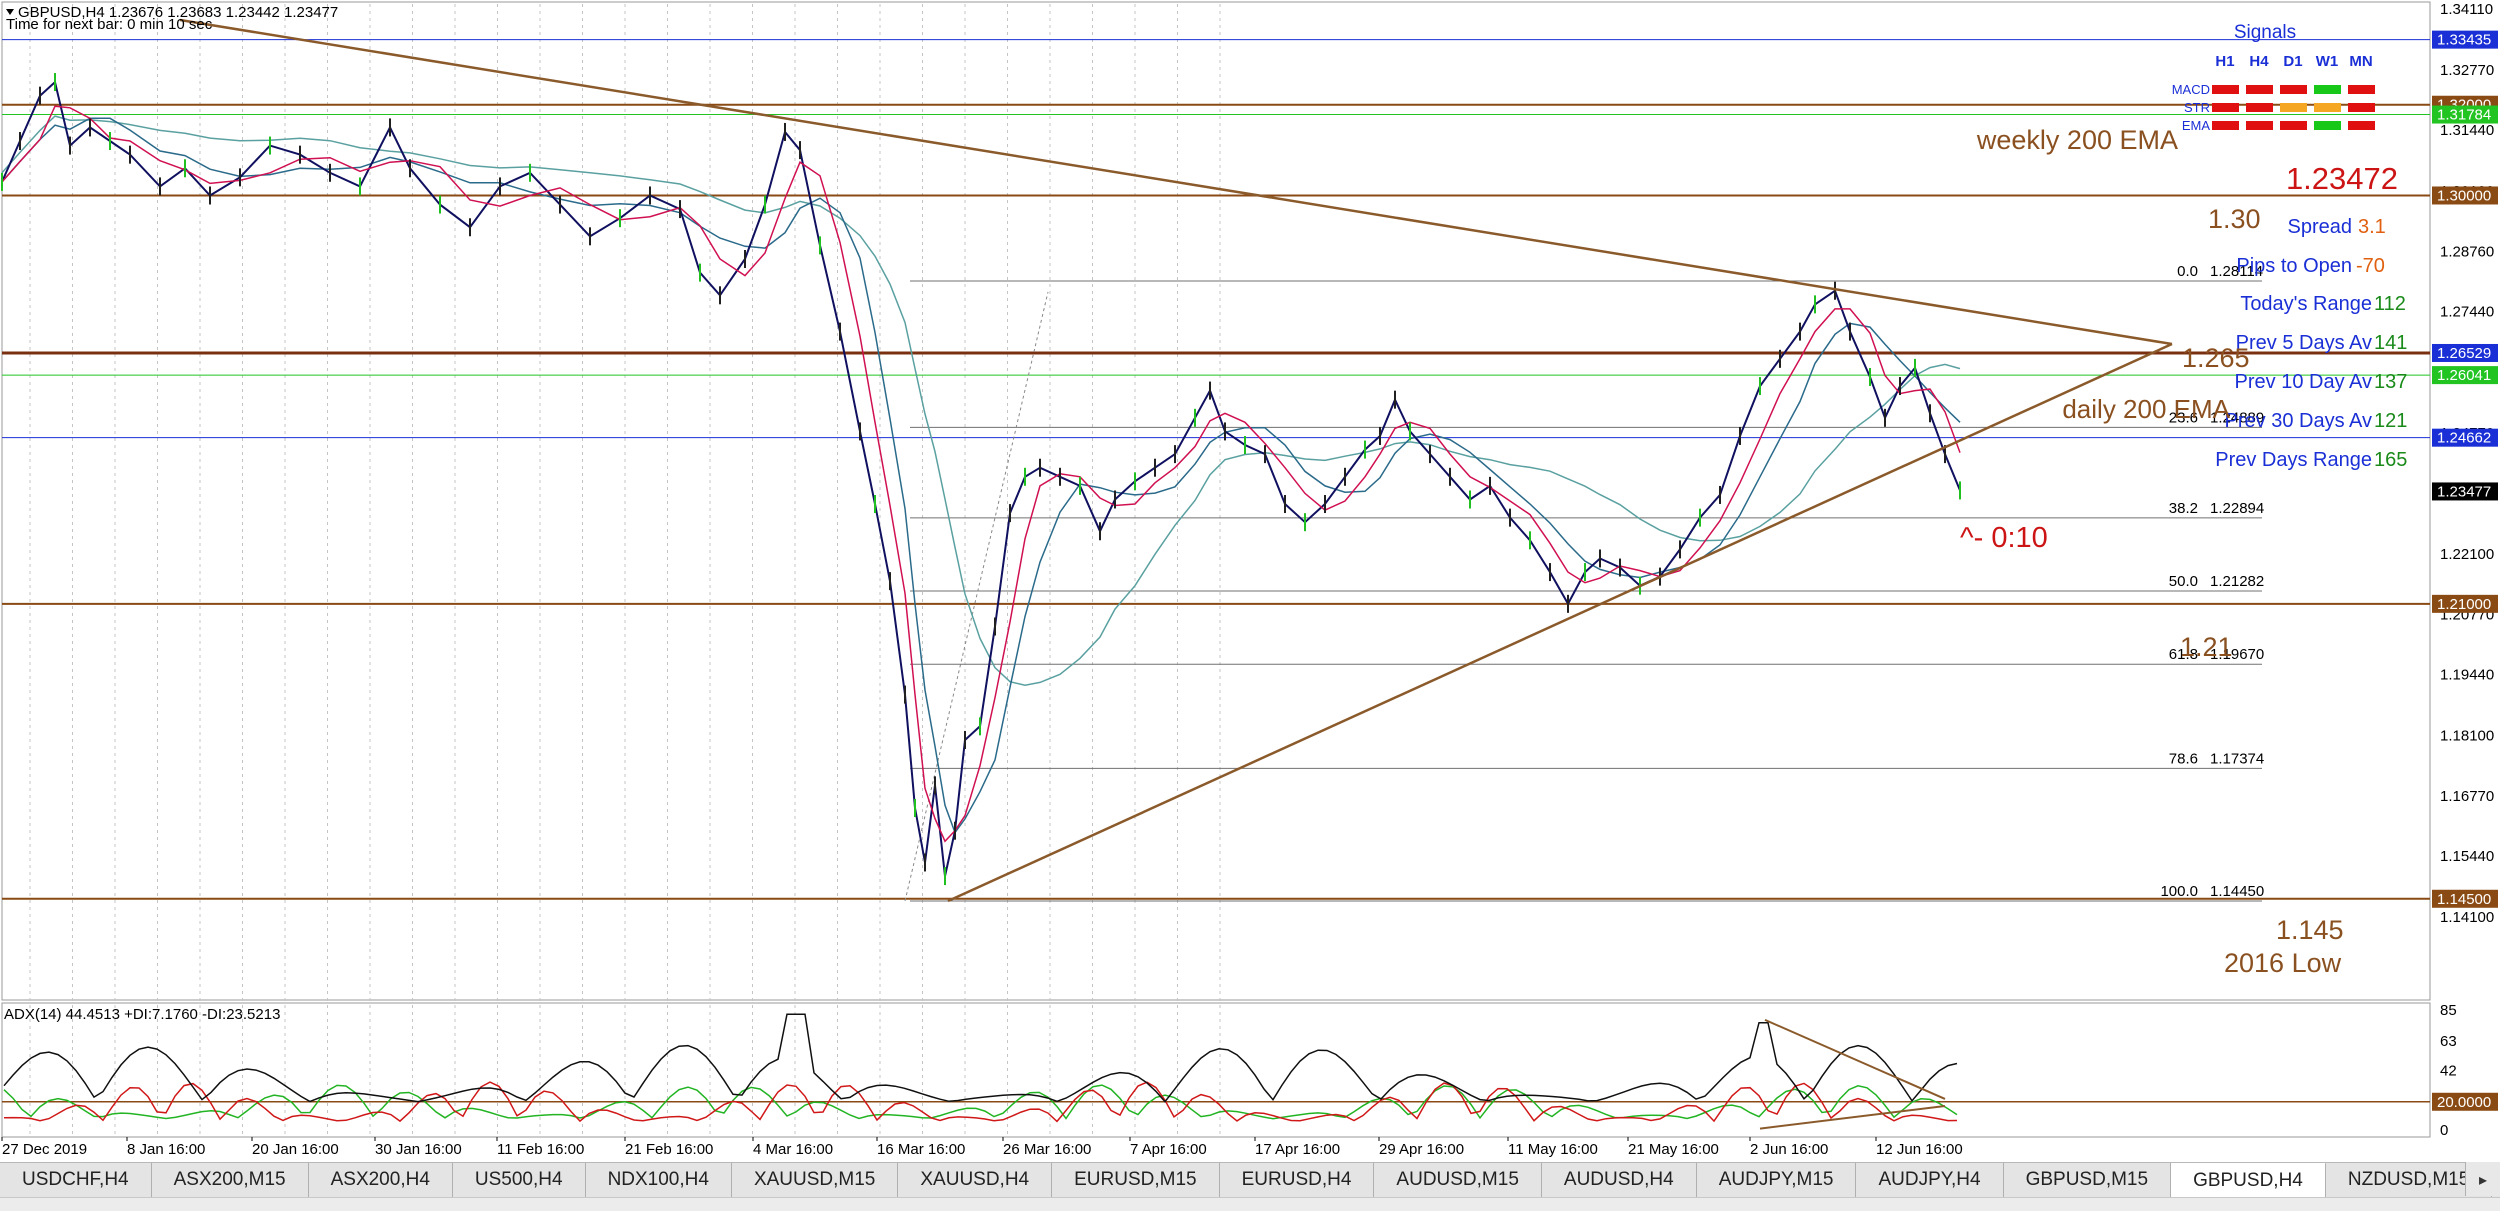  I want to click on time-axis-tick: 17 Apr 16:00, so click(1297, 1149).